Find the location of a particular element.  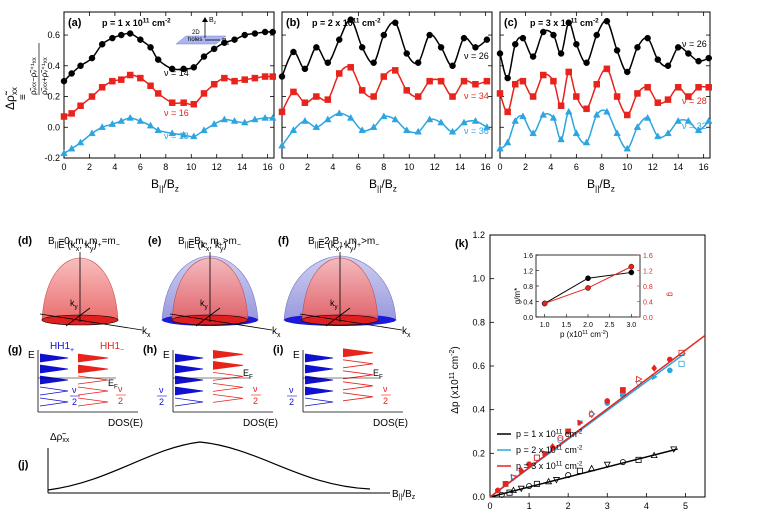

legend-label: p = 3 x 1011 cm-2 is located at coordinates (549, 465).